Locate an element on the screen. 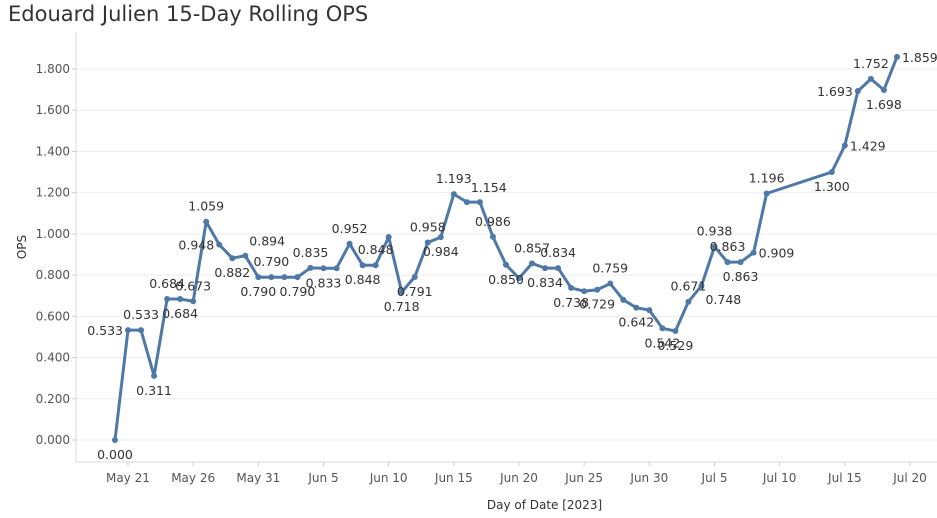 Image resolution: width=937 pixels, height=518 pixels. data-label: 0.882 is located at coordinates (232, 272).